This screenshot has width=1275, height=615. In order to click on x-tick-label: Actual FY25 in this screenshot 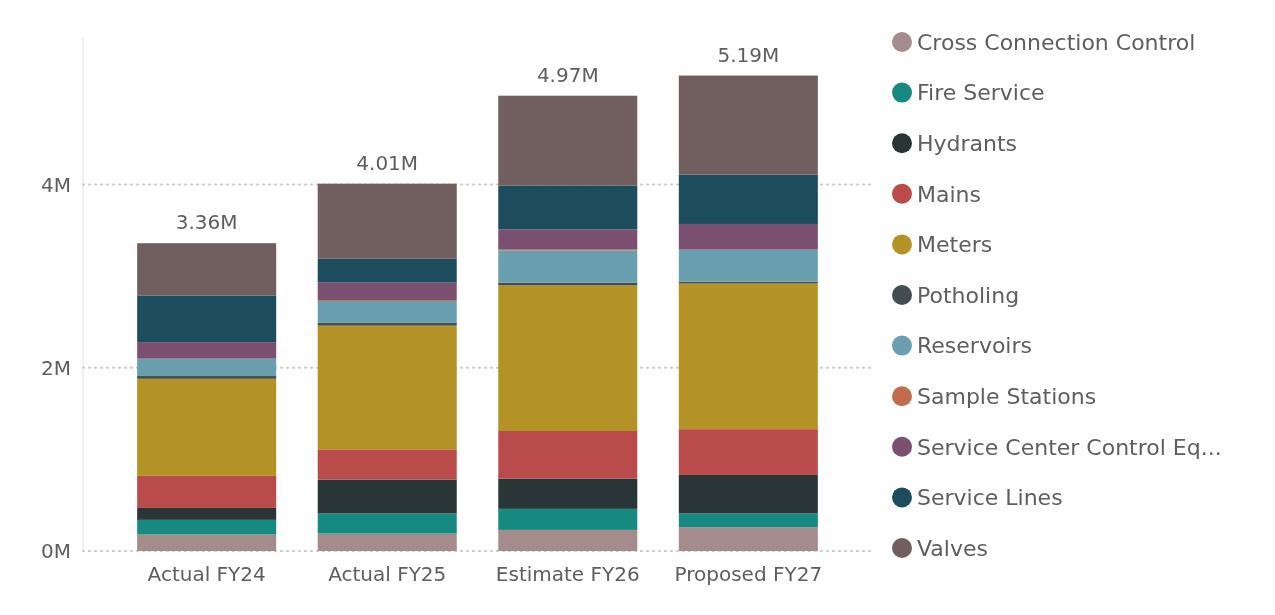, I will do `click(387, 574)`.